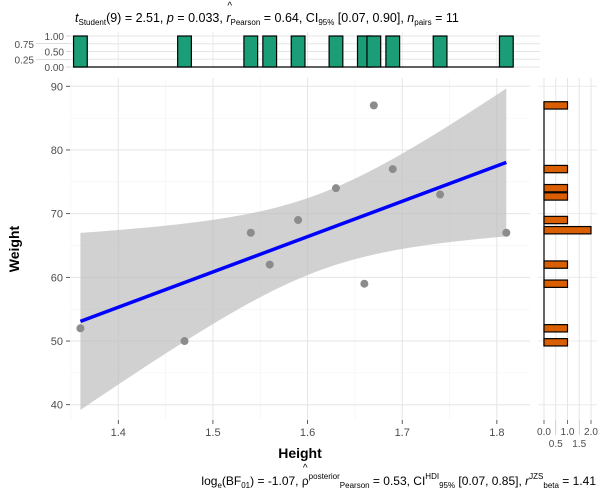  Describe the element at coordinates (402, 433) in the screenshot. I see `x-tick-label: 1.7` at that location.